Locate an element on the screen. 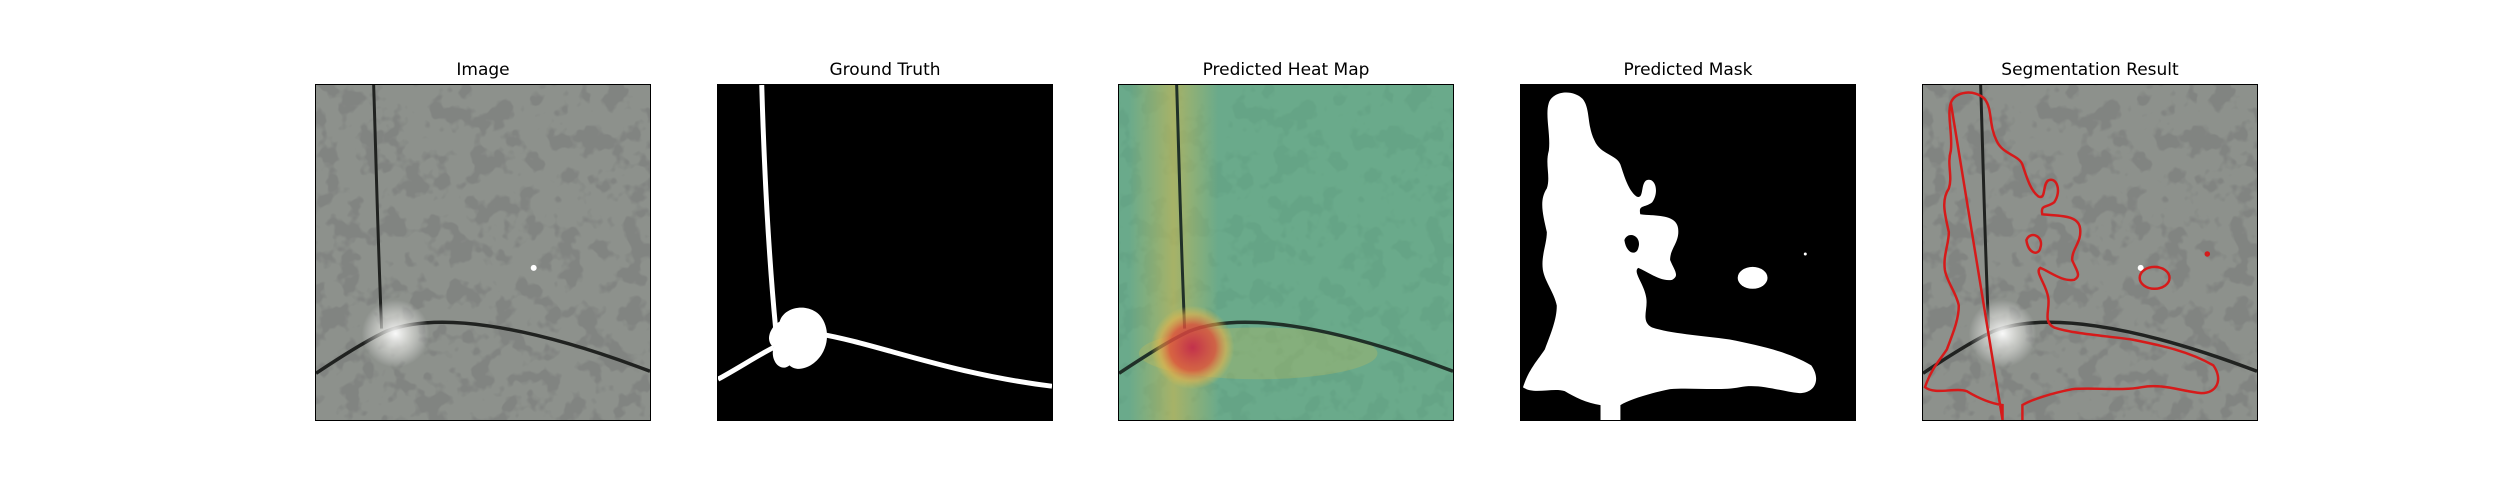 Image resolution: width=2500 pixels, height=500 pixels. panel-title: Image is located at coordinates (483, 70).